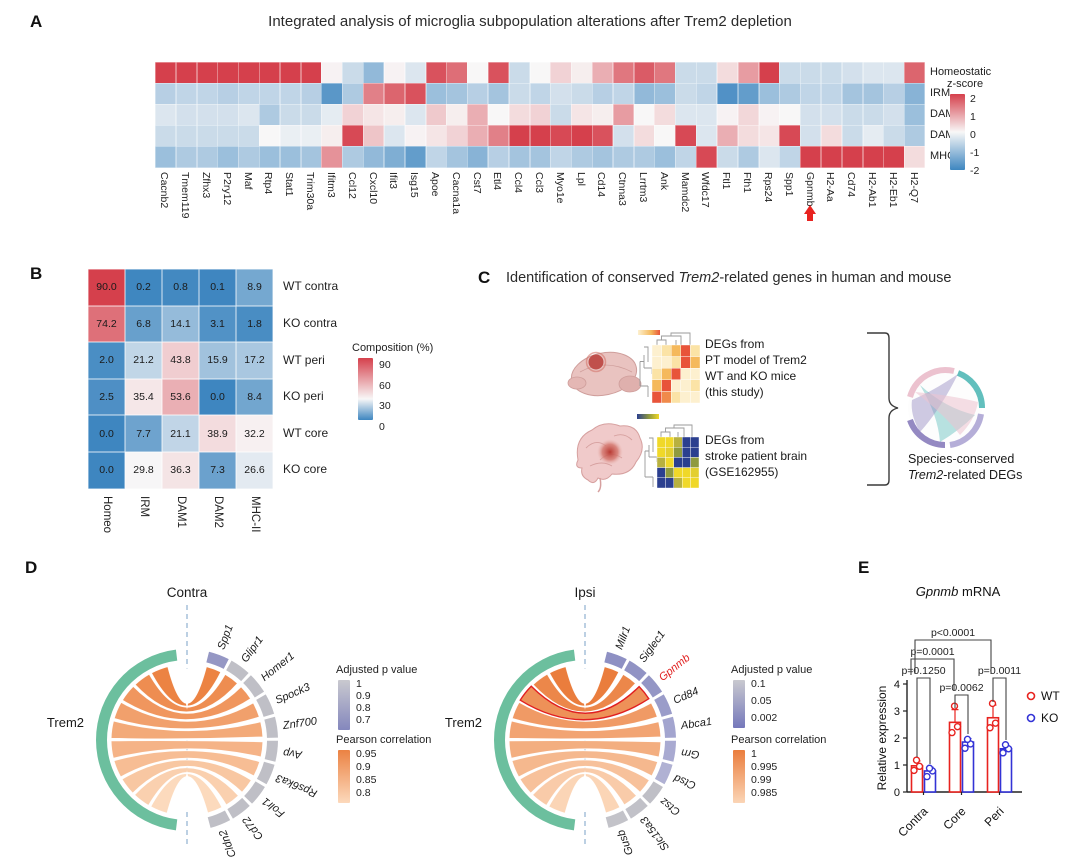 The height and width of the screenshot is (860, 1080). Describe the element at coordinates (304, 359) in the screenshot. I see `condition-label: WT peri` at that location.